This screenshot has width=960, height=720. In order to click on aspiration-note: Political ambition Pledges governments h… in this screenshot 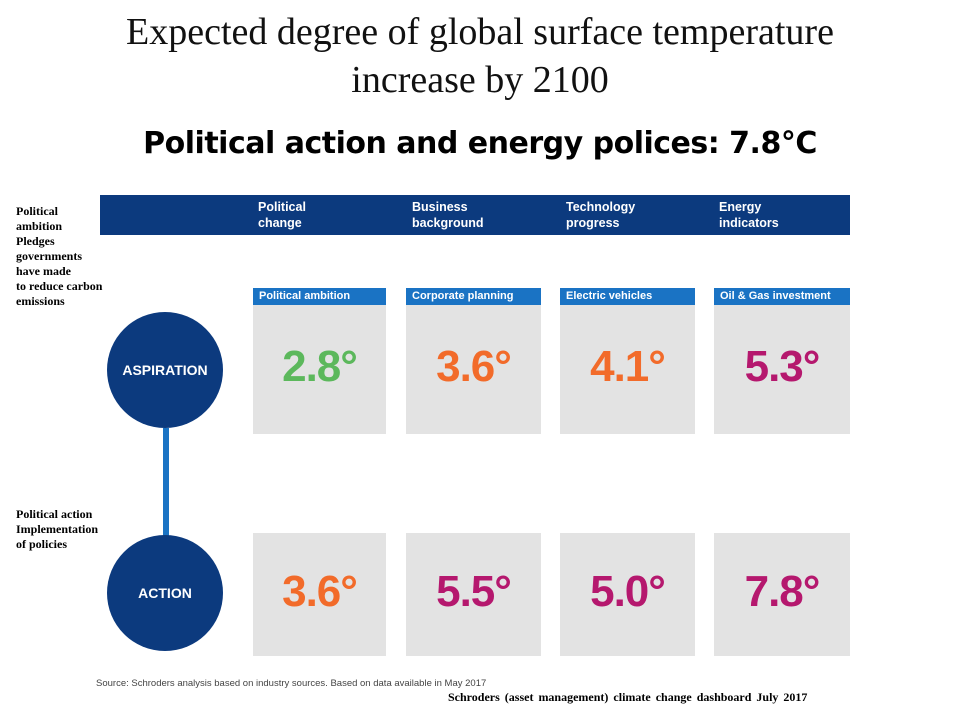, I will do `click(59, 256)`.